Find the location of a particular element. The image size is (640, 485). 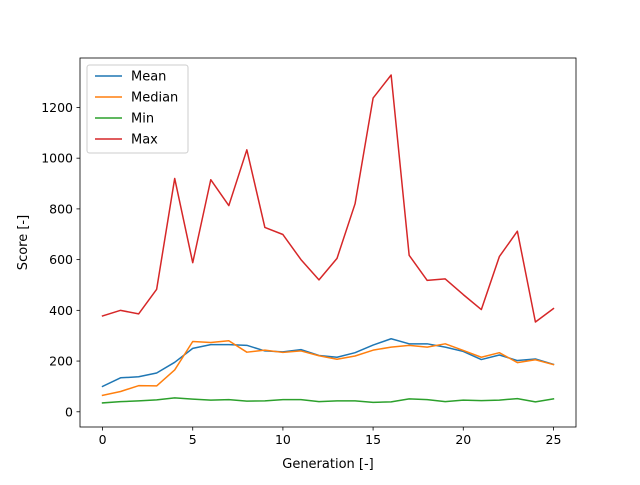

legend-box is located at coordinates (137, 109).